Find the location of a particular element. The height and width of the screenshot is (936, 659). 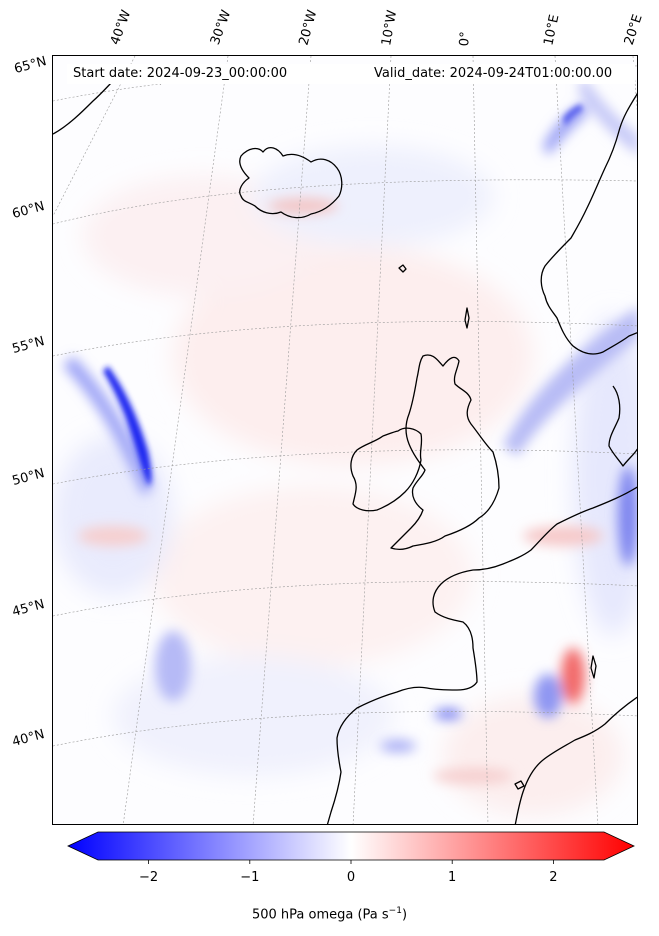

corsica-coast is located at coordinates (593, 667).